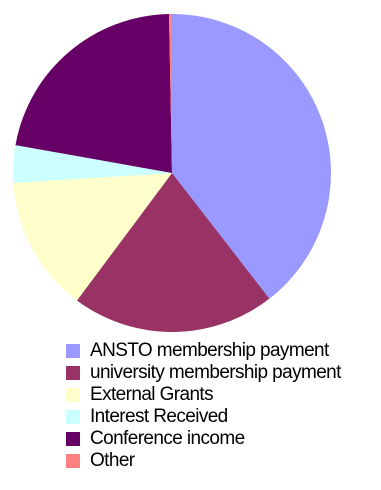  I want to click on legend-item-interest-received: Interest Received, so click(223, 416).